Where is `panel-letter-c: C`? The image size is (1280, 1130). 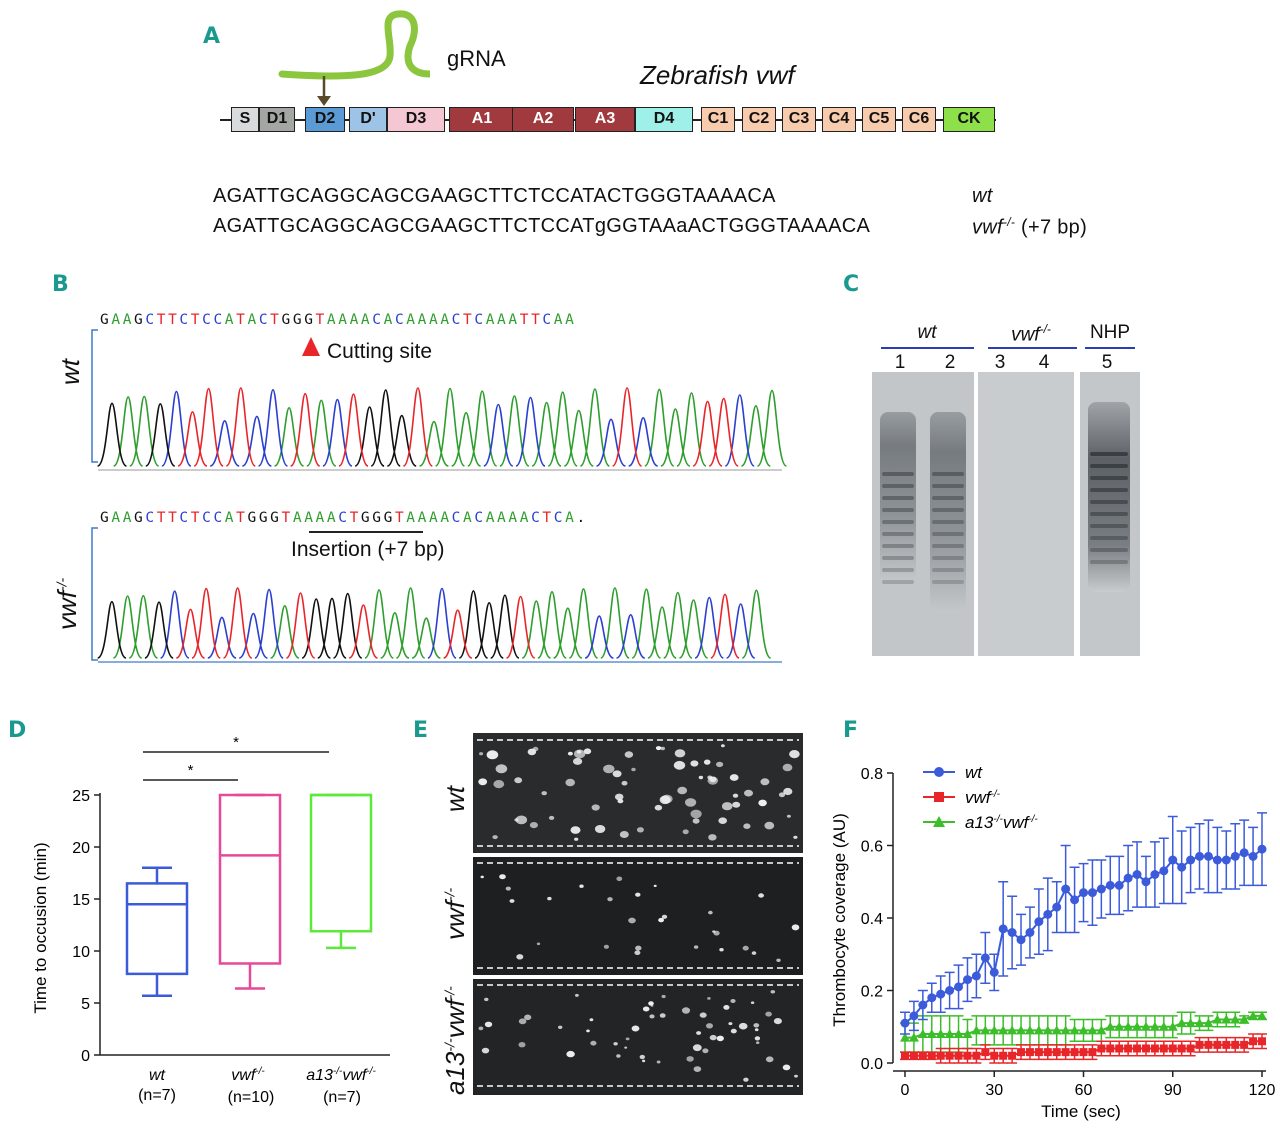
panel-letter-c: C is located at coordinates (851, 284).